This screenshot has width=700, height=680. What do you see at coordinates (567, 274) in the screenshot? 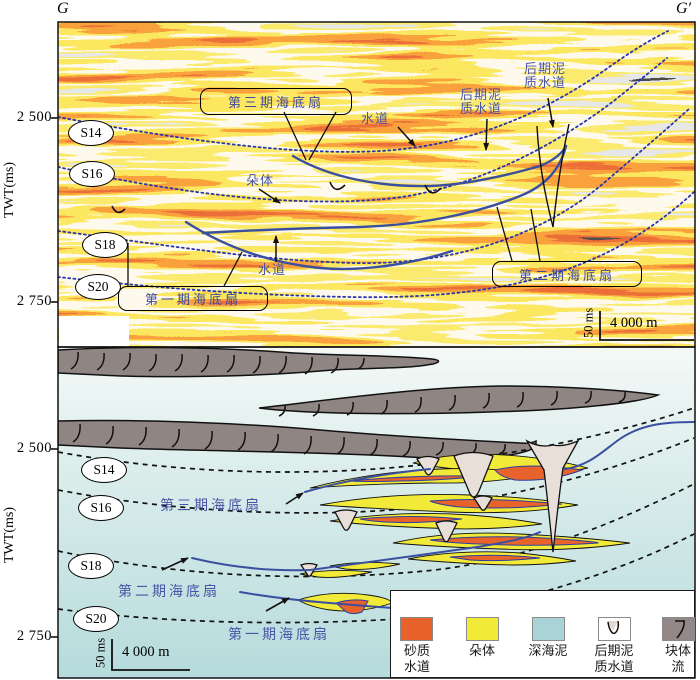
I see `fan-box-second: 第二期海底扇` at bounding box center [567, 274].